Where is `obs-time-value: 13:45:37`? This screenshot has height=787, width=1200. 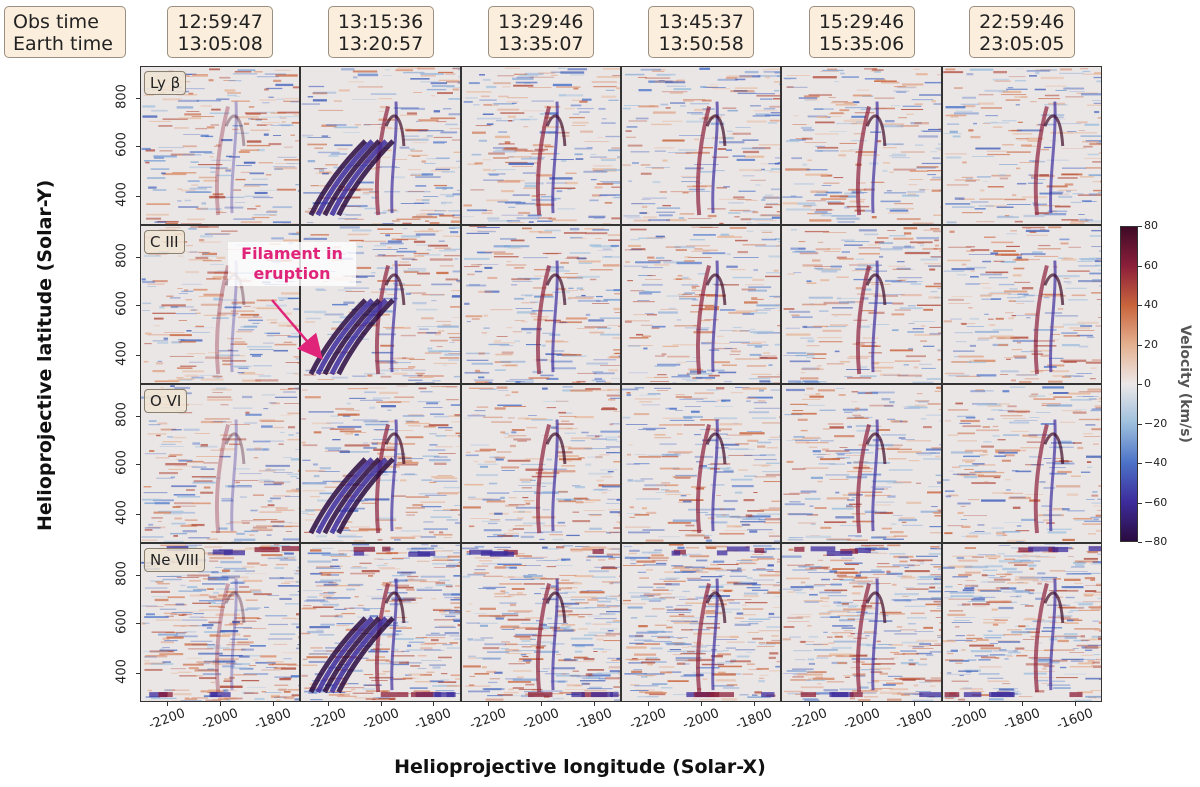 obs-time-value: 13:45:37 is located at coordinates (701, 22).